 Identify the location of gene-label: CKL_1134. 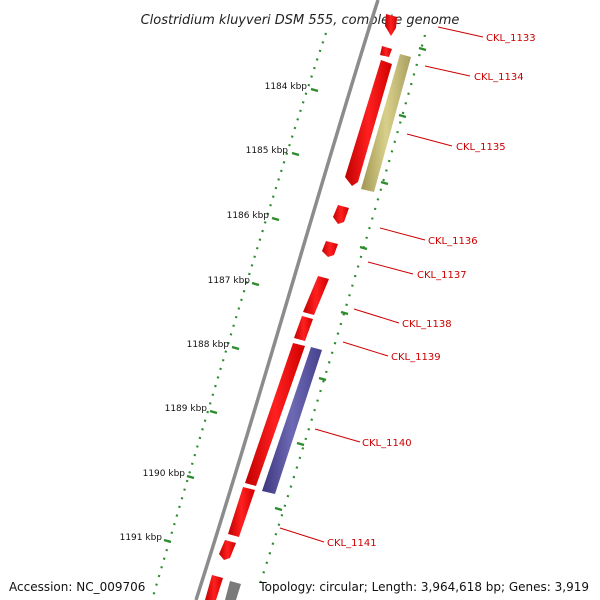
(499, 77).